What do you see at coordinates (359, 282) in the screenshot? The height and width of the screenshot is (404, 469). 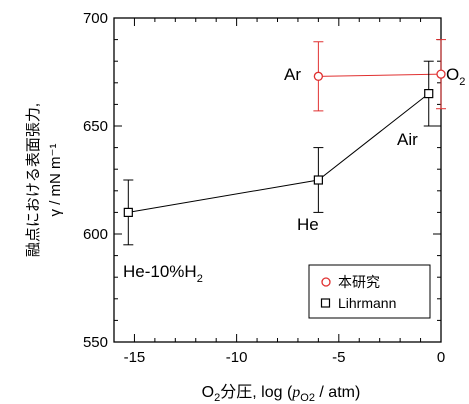 I see `legend-label-honkenkyu: 本研究` at bounding box center [359, 282].